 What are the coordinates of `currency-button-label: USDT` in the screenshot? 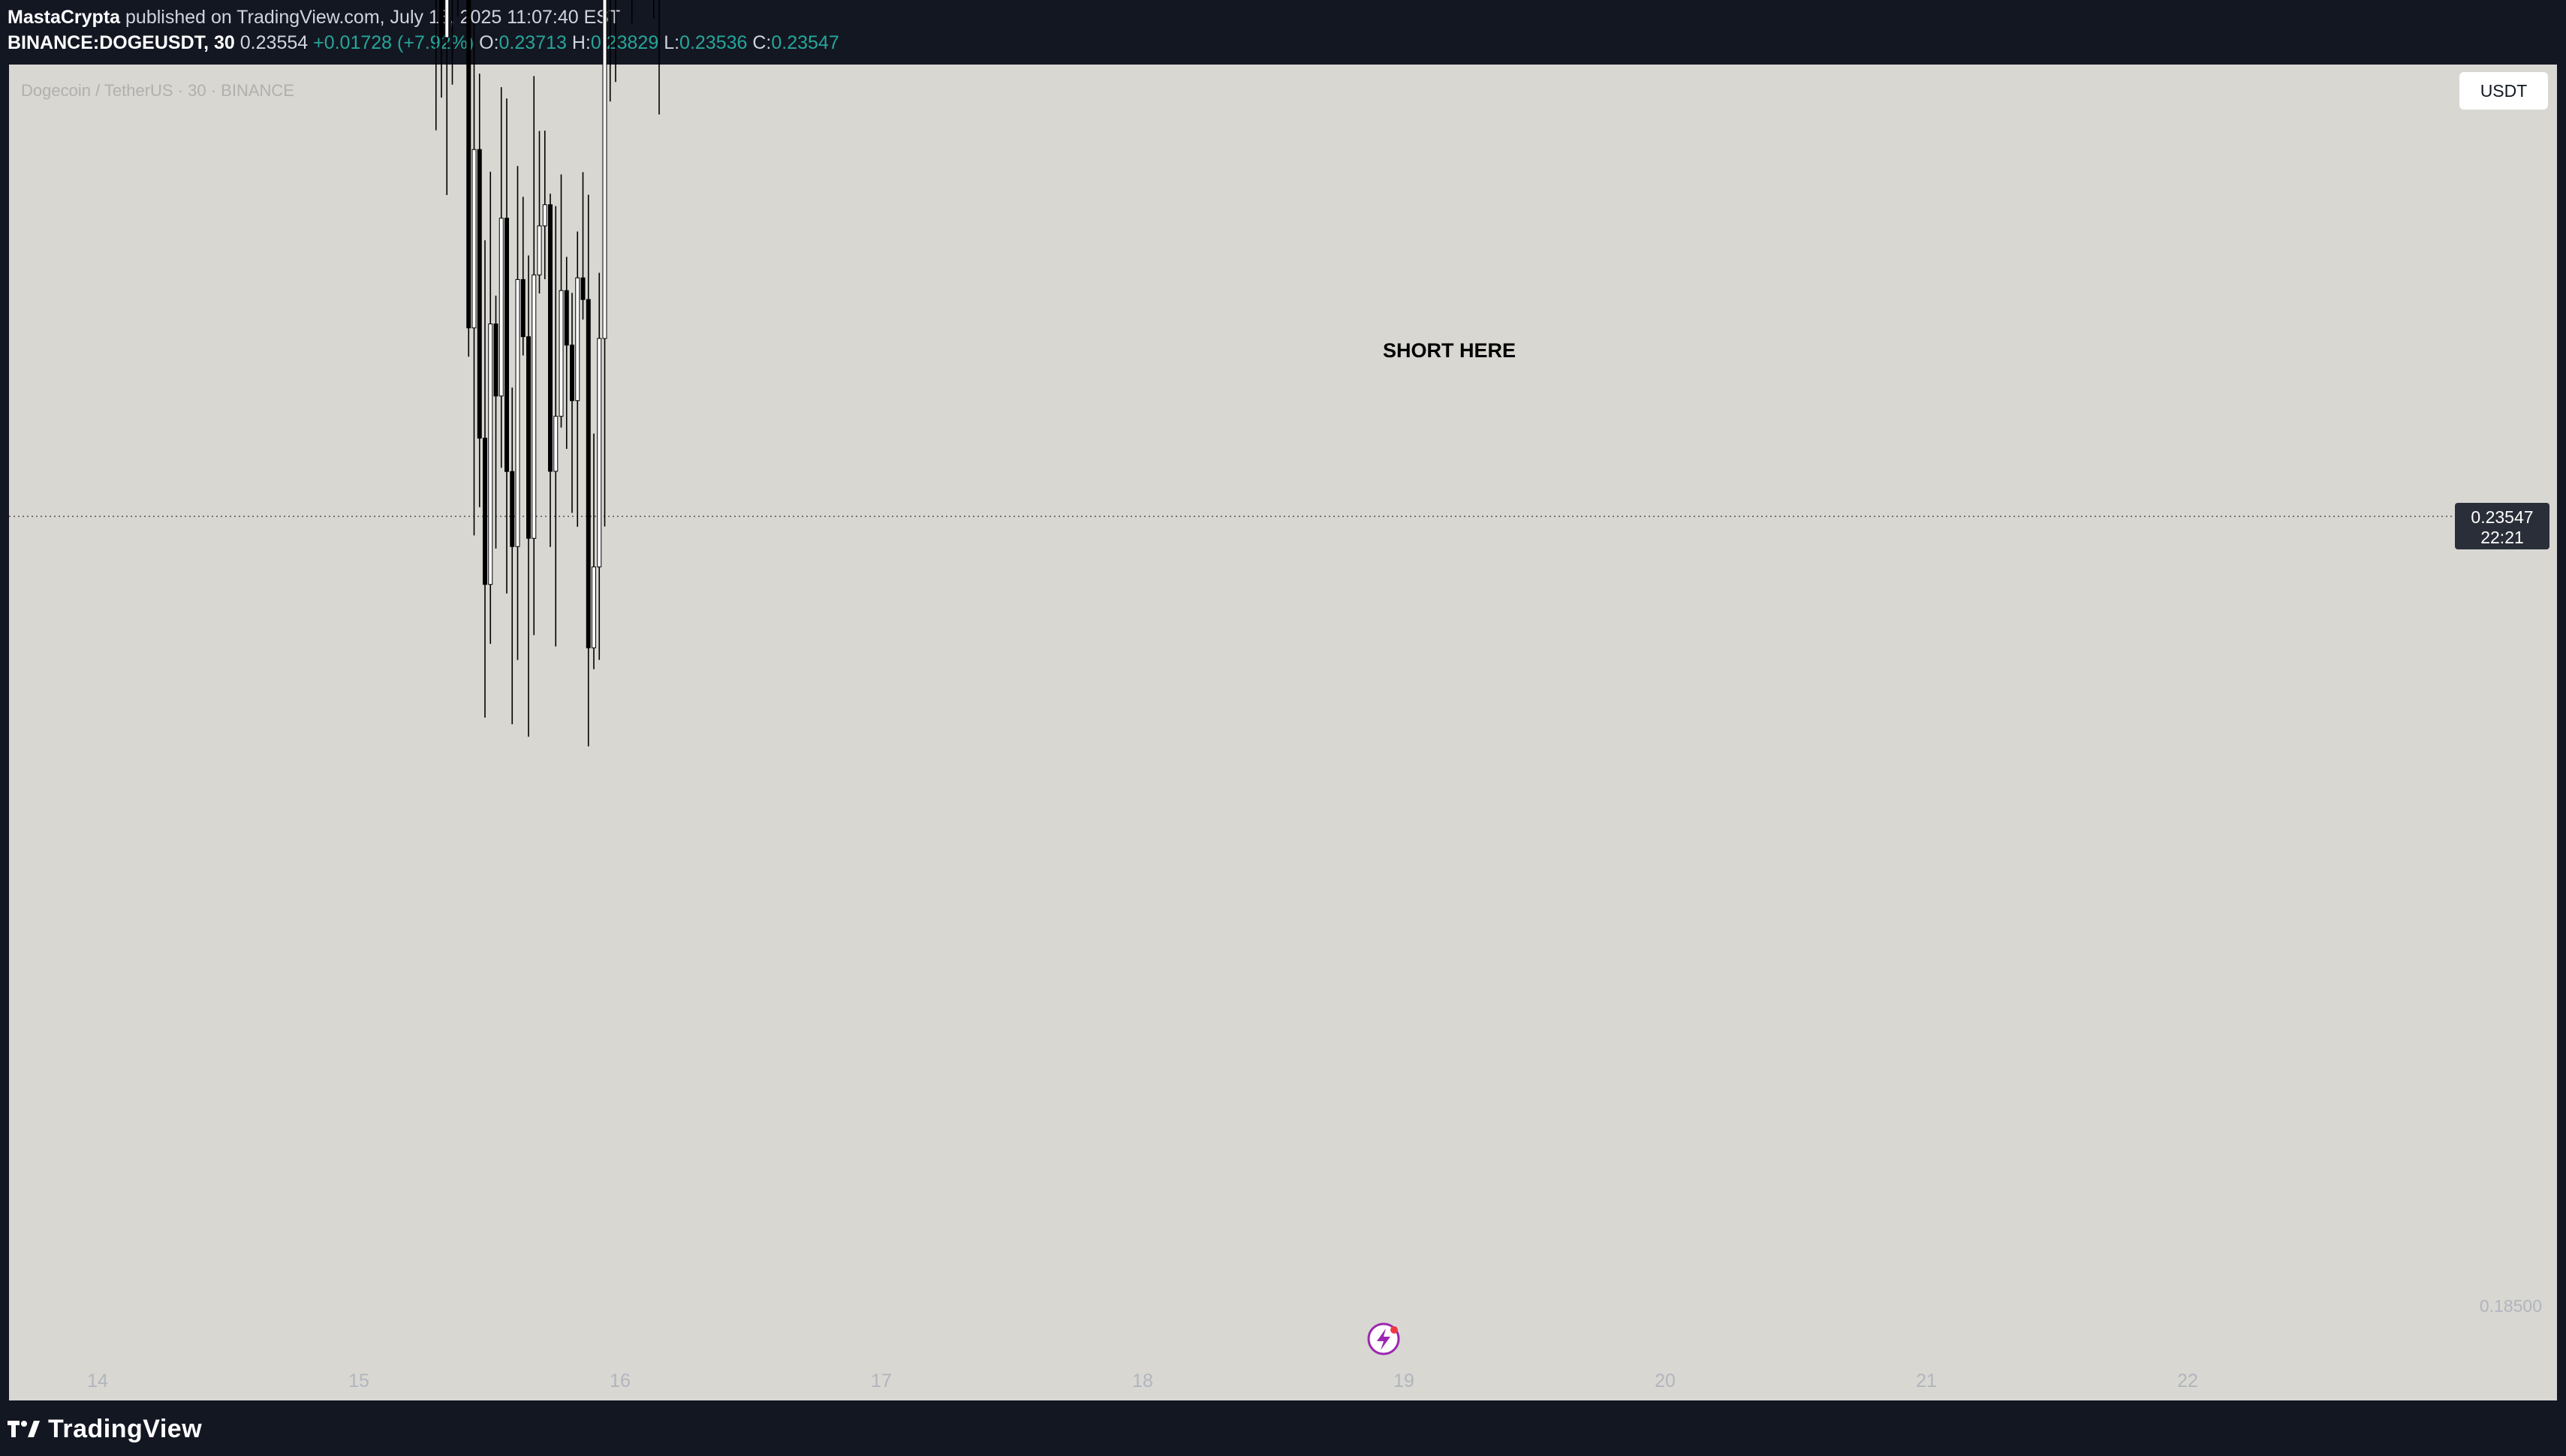 It's located at (2504, 91).